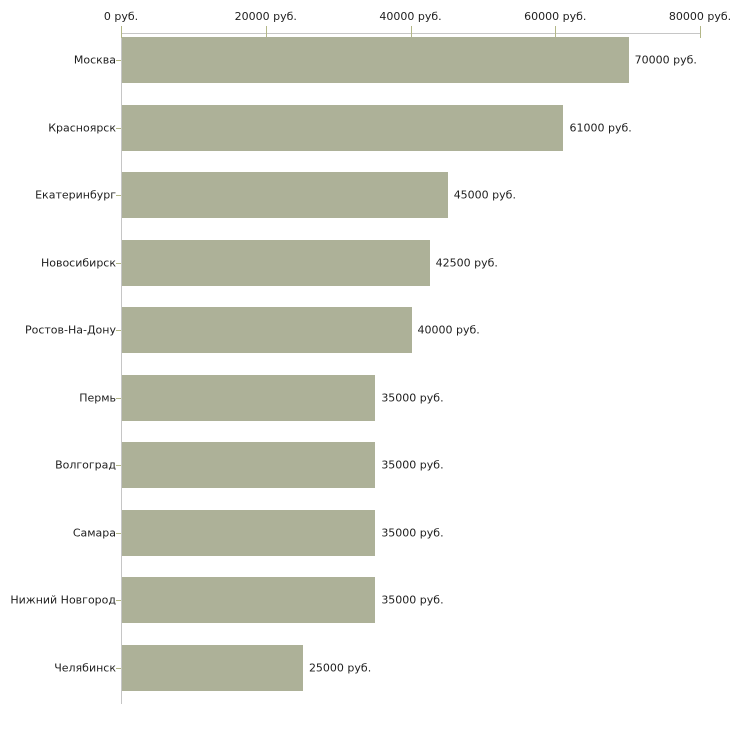  What do you see at coordinates (63, 600) in the screenshot?
I see `category-label: Нижний Новгород` at bounding box center [63, 600].